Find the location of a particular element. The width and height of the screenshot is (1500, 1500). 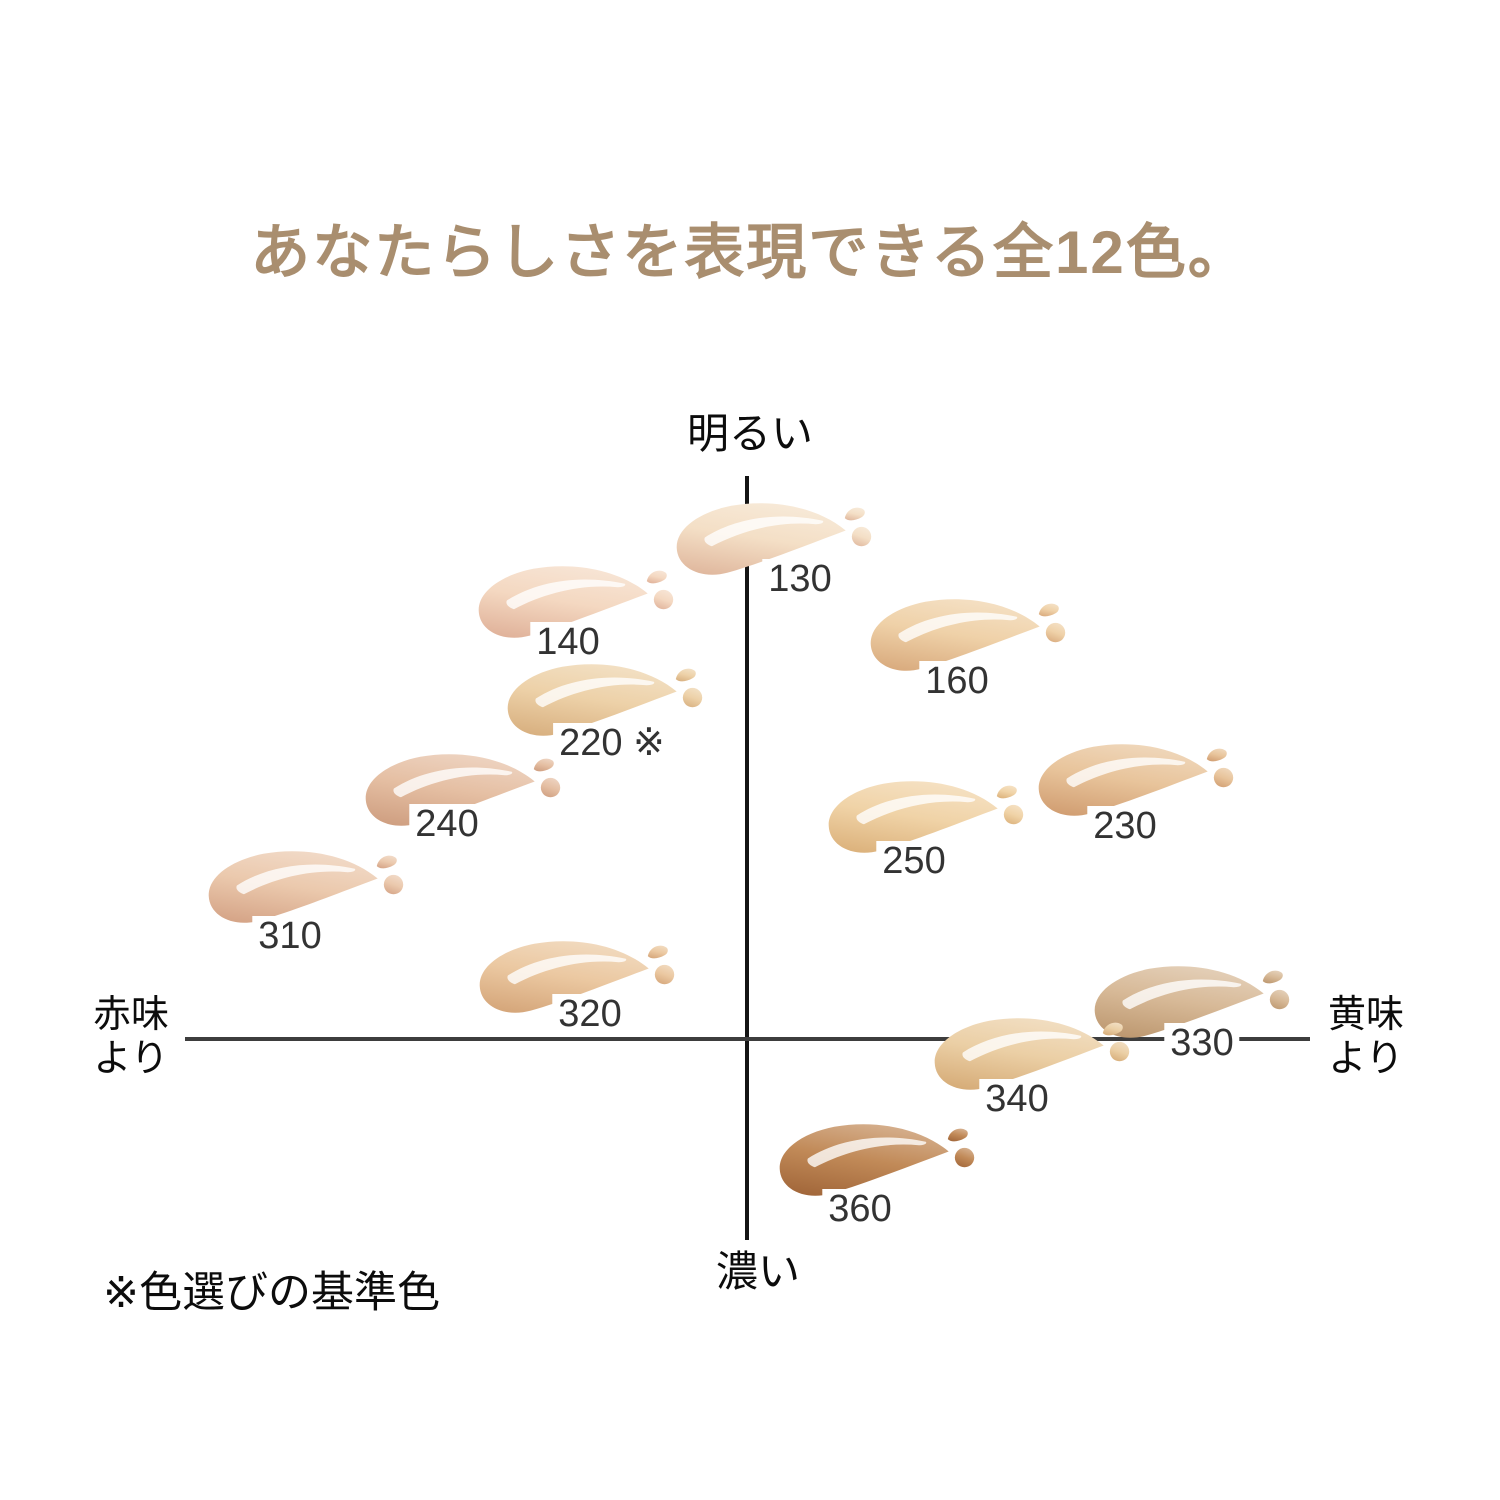

footnote-base-shade: ※色選びの基準色 is located at coordinates (272, 1293).